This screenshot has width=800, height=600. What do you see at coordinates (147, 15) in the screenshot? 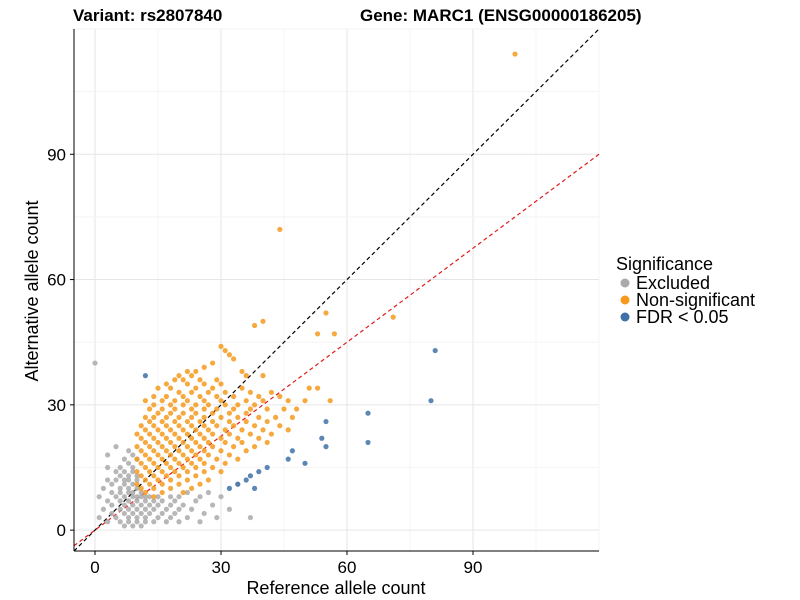
I see `chart-title-variant: Variant: rs2807840` at bounding box center [147, 15].